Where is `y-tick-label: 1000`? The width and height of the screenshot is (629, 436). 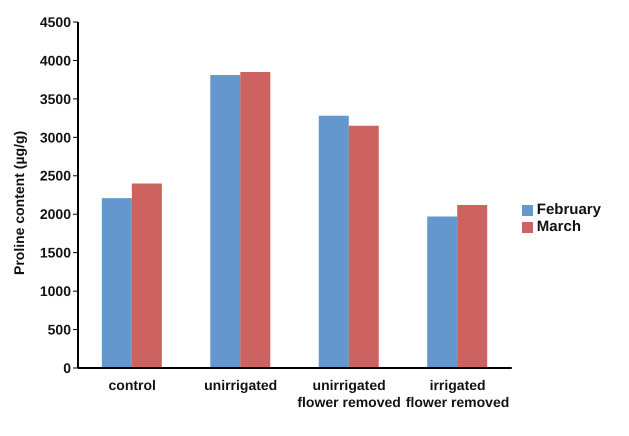
y-tick-label: 1000 is located at coordinates (56, 291).